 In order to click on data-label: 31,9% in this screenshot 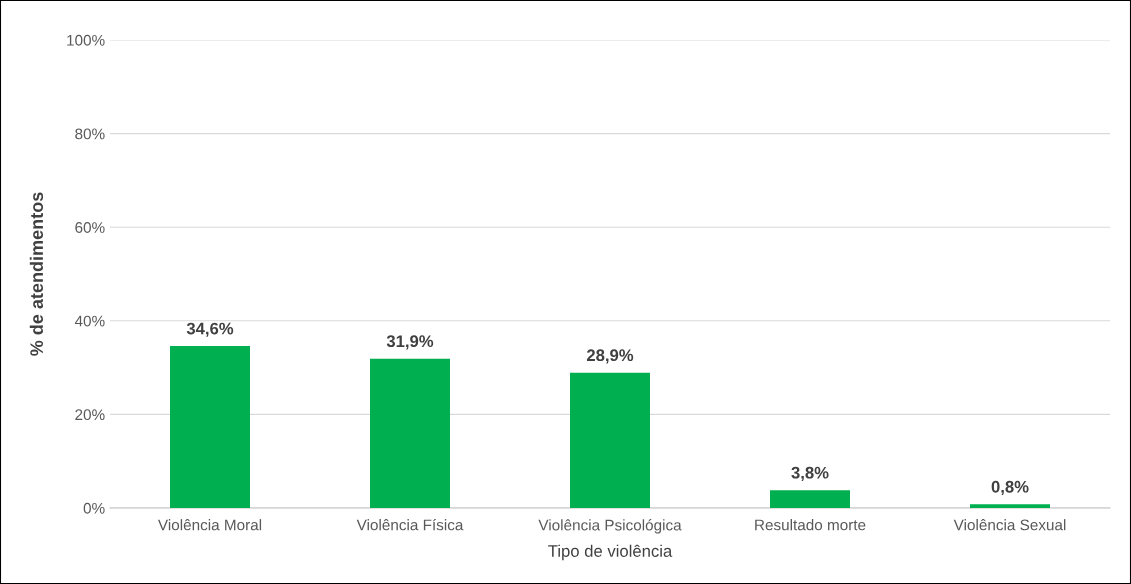, I will do `click(410, 342)`.